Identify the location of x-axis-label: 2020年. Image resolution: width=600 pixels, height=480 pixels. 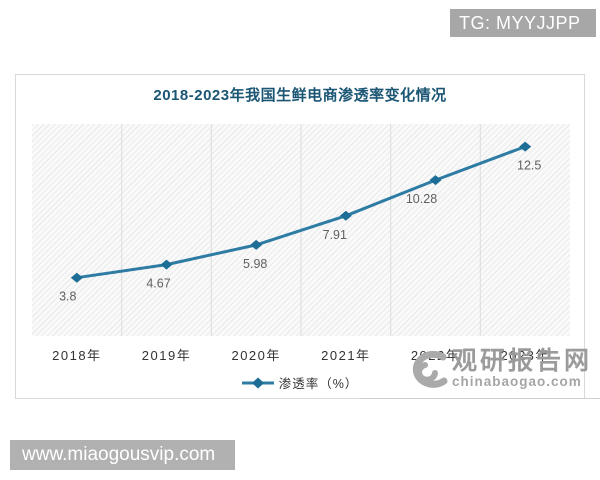
(256, 355).